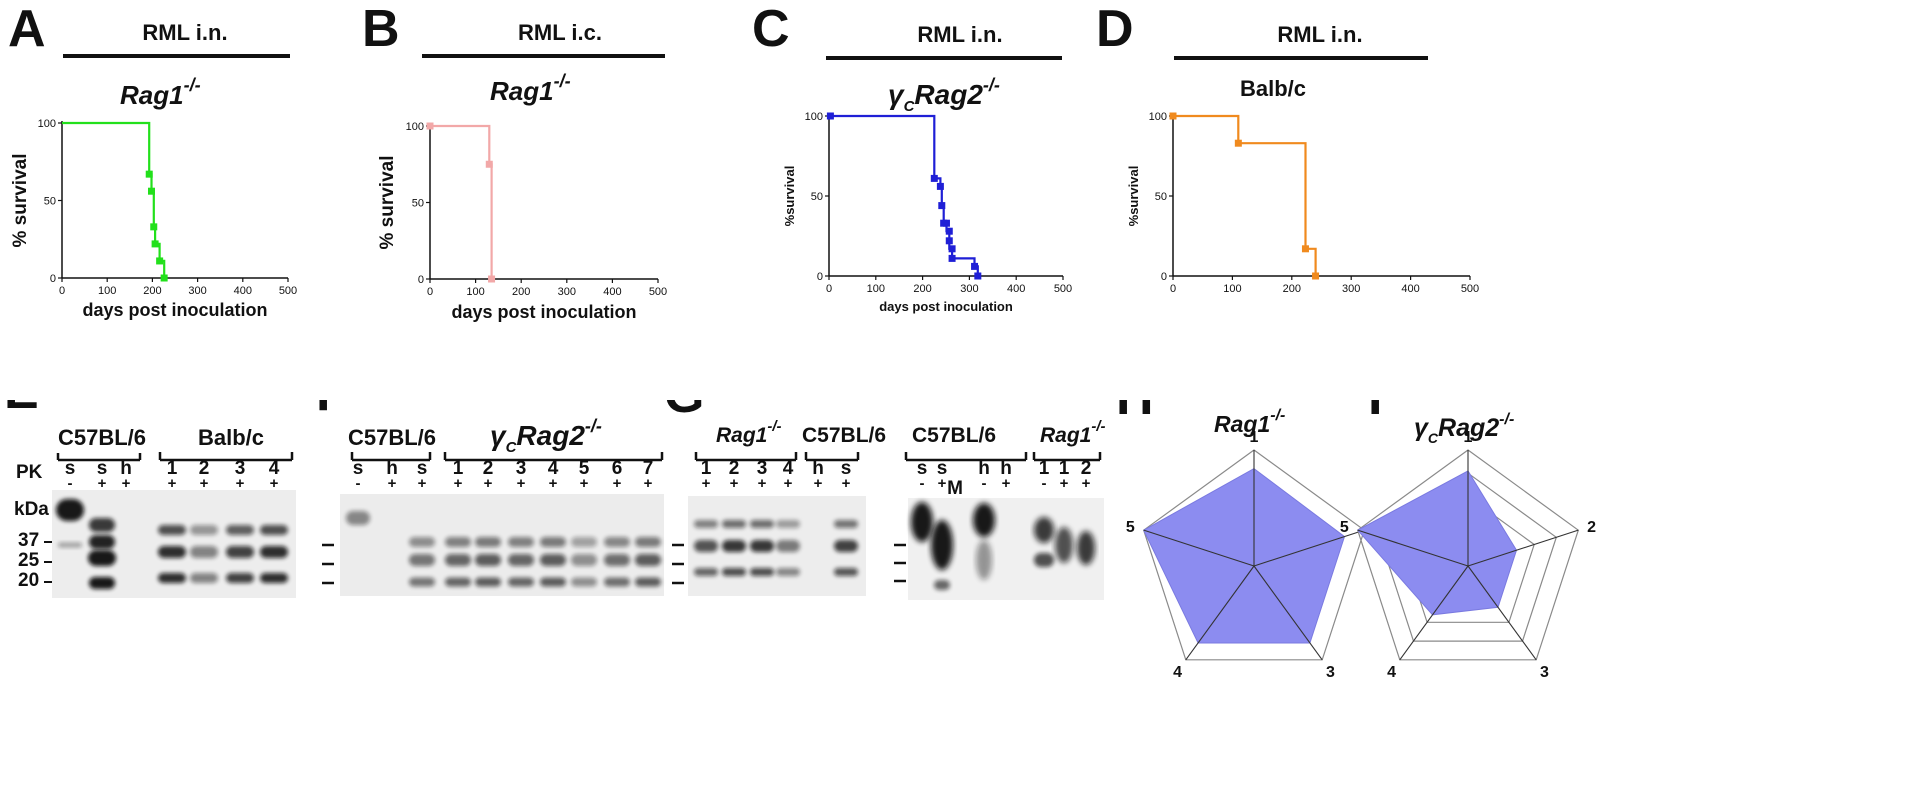 Image resolution: width=1914 pixels, height=800 pixels. I want to click on blot-bands, so click(172, 544).